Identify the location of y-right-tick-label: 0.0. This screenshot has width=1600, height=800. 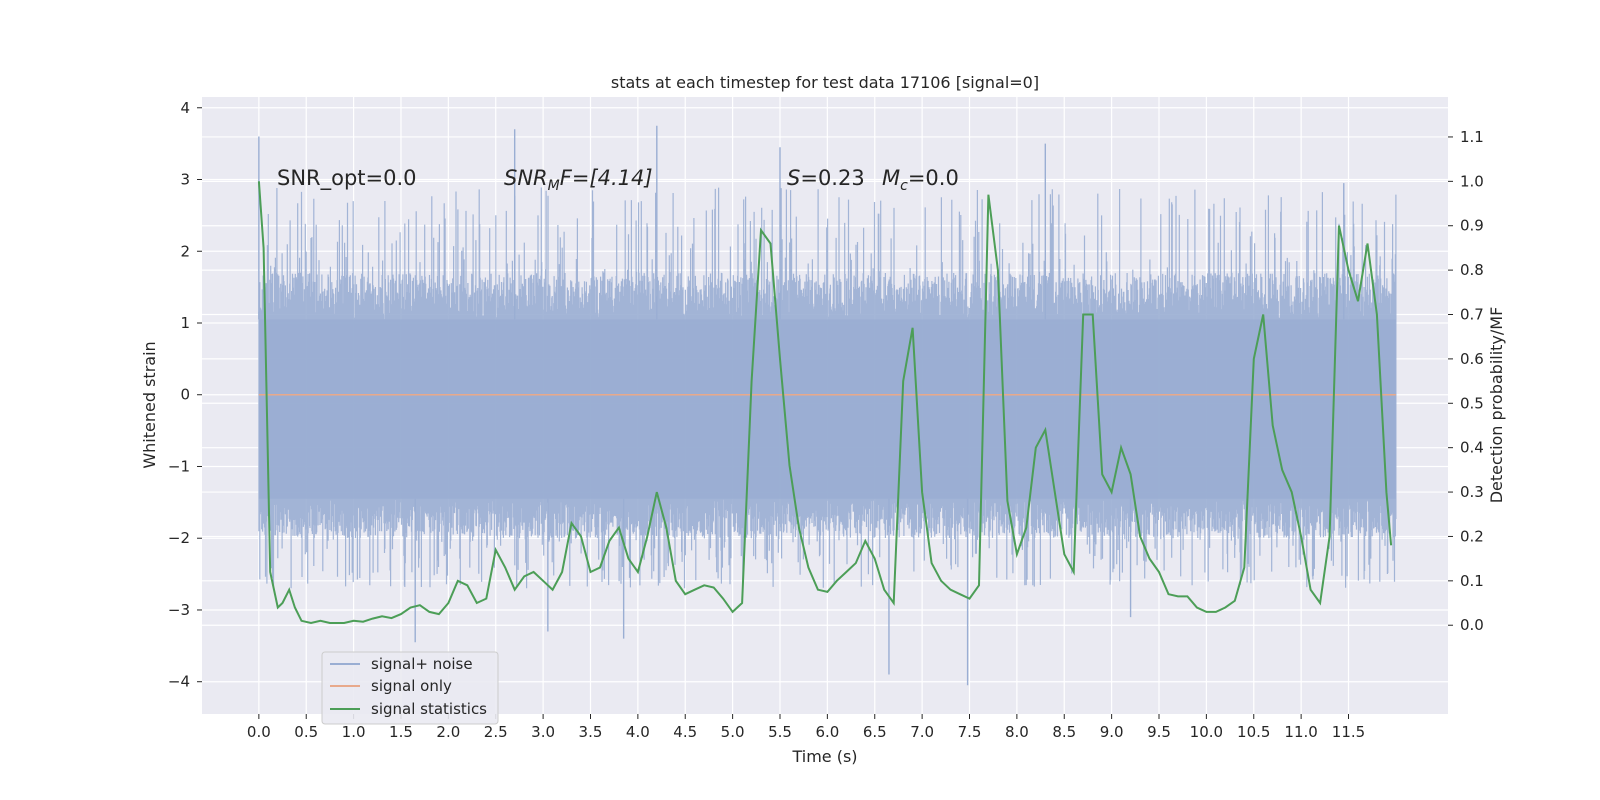
(1472, 625).